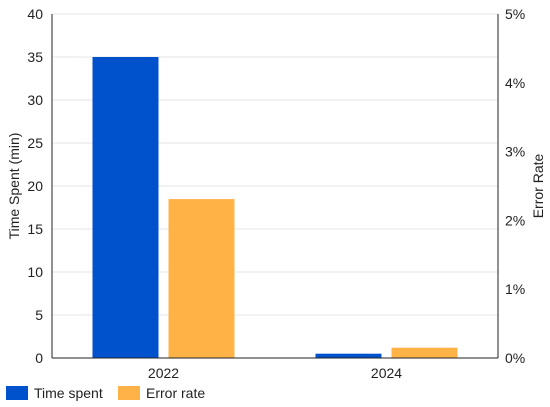 This screenshot has width=550, height=407. What do you see at coordinates (35, 143) in the screenshot?
I see `left-tick-label: 25` at bounding box center [35, 143].